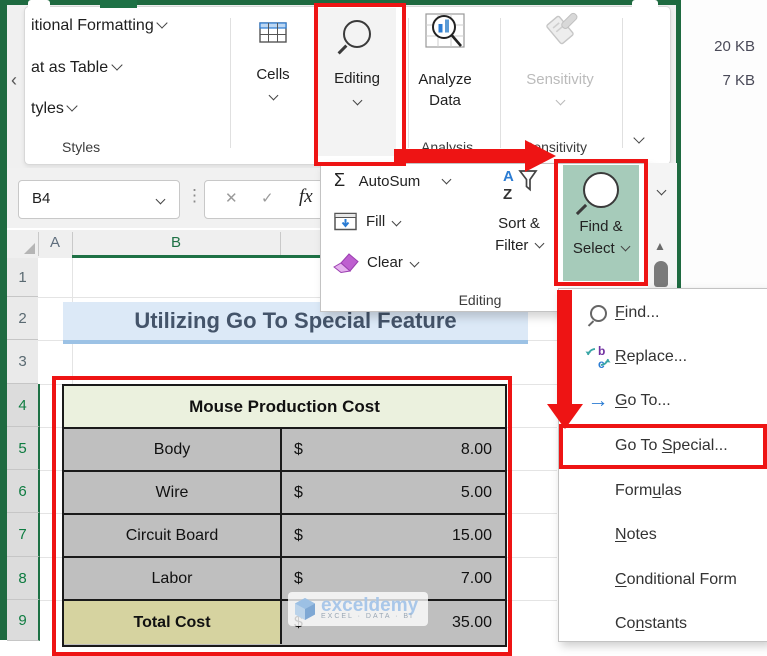  I want to click on find-select-button: Find & Select, so click(601, 223).